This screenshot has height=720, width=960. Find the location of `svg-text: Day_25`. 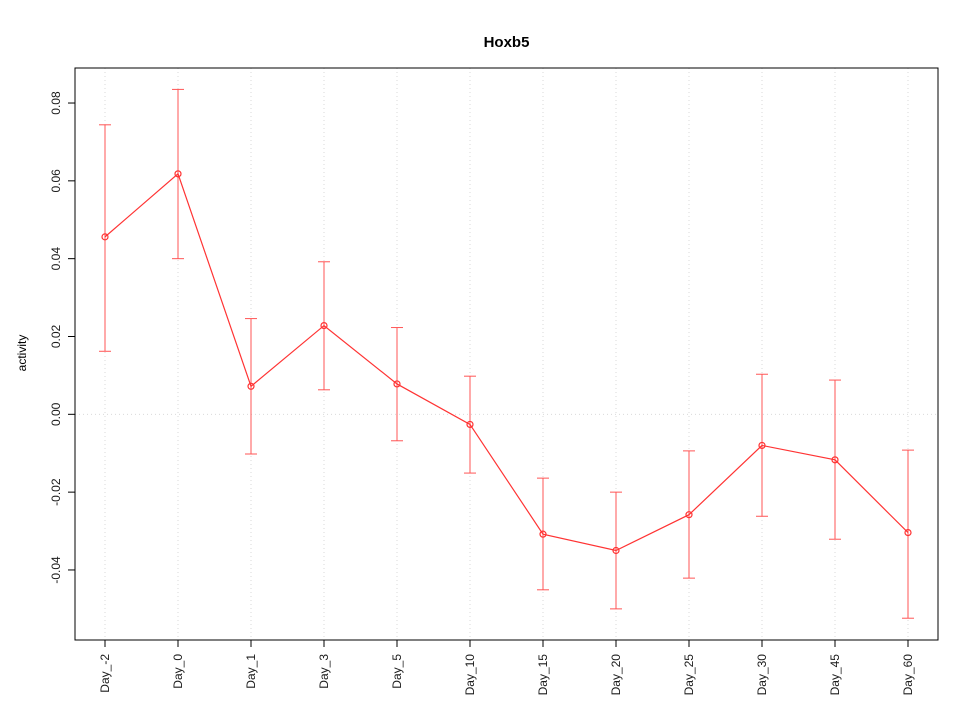

svg-text: Day_25 is located at coordinates (689, 675).